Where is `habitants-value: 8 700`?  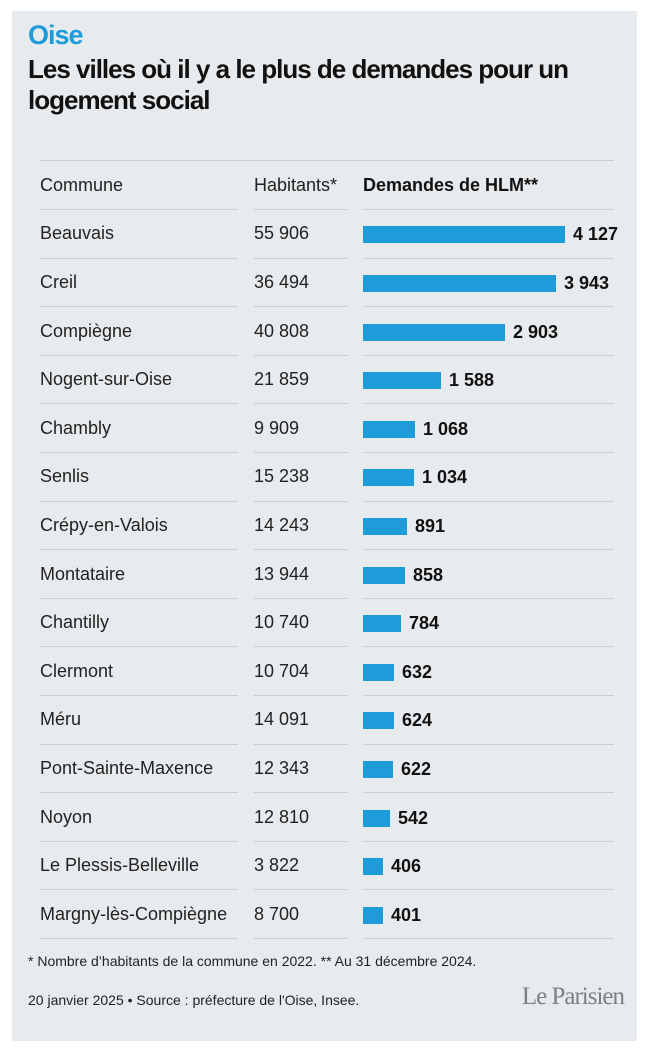
habitants-value: 8 700 is located at coordinates (277, 913).